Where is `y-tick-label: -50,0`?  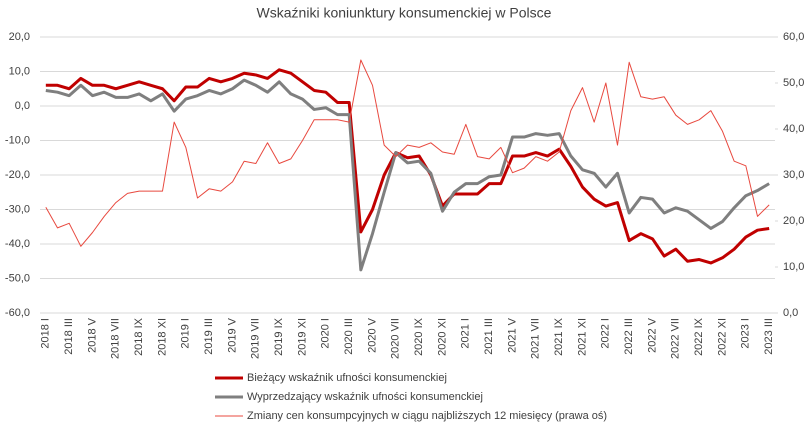
y-tick-label: -50,0 is located at coordinates (17, 278).